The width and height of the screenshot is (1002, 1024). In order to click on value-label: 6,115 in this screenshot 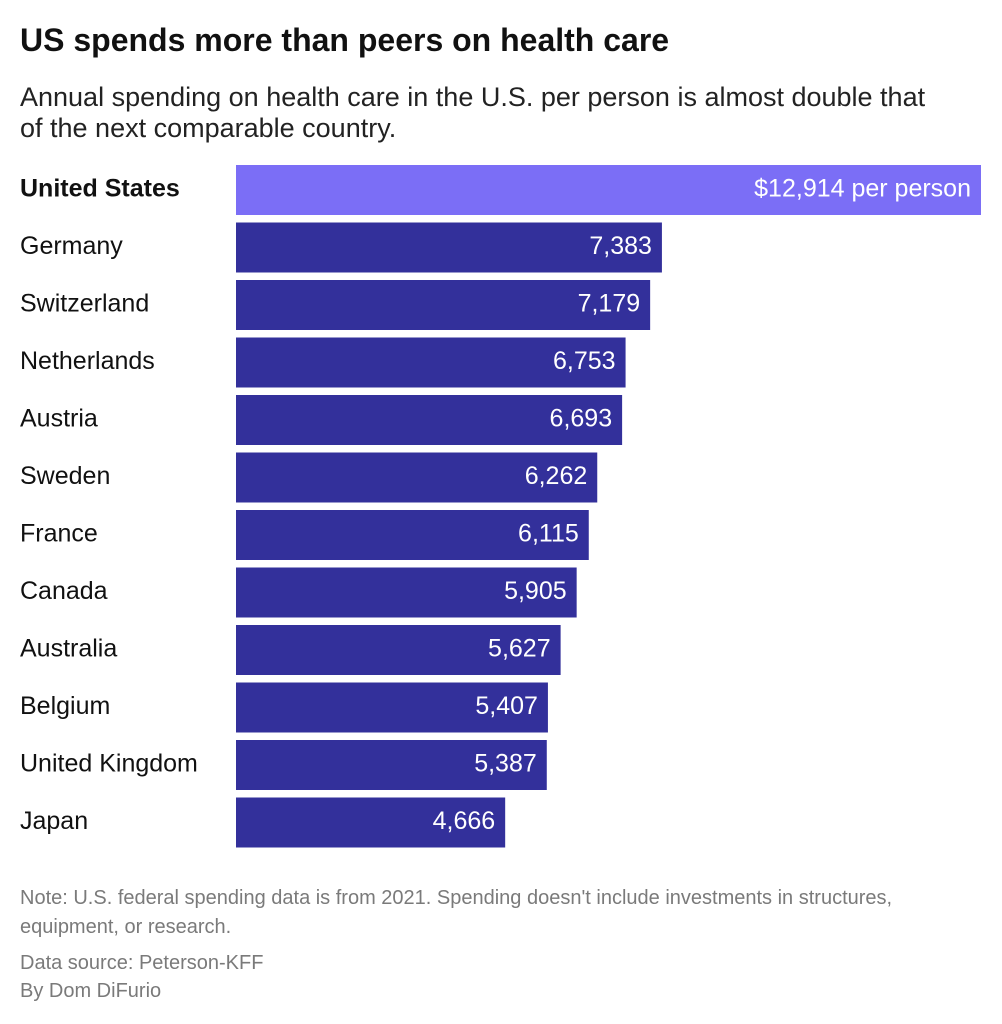, I will do `click(548, 534)`.